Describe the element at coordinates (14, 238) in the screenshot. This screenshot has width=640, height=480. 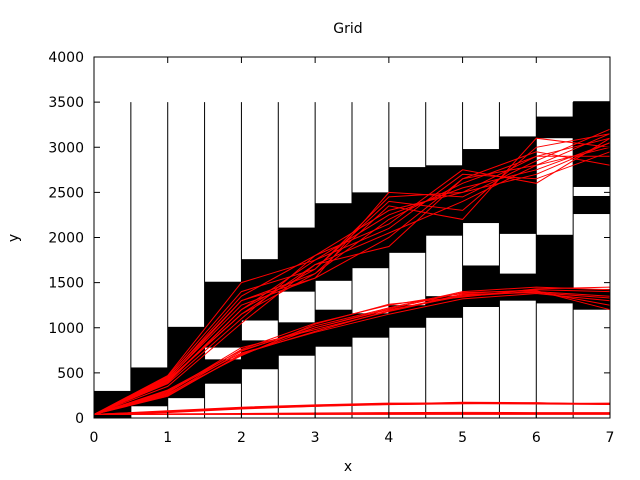
I see `y-axis-label: y` at that location.